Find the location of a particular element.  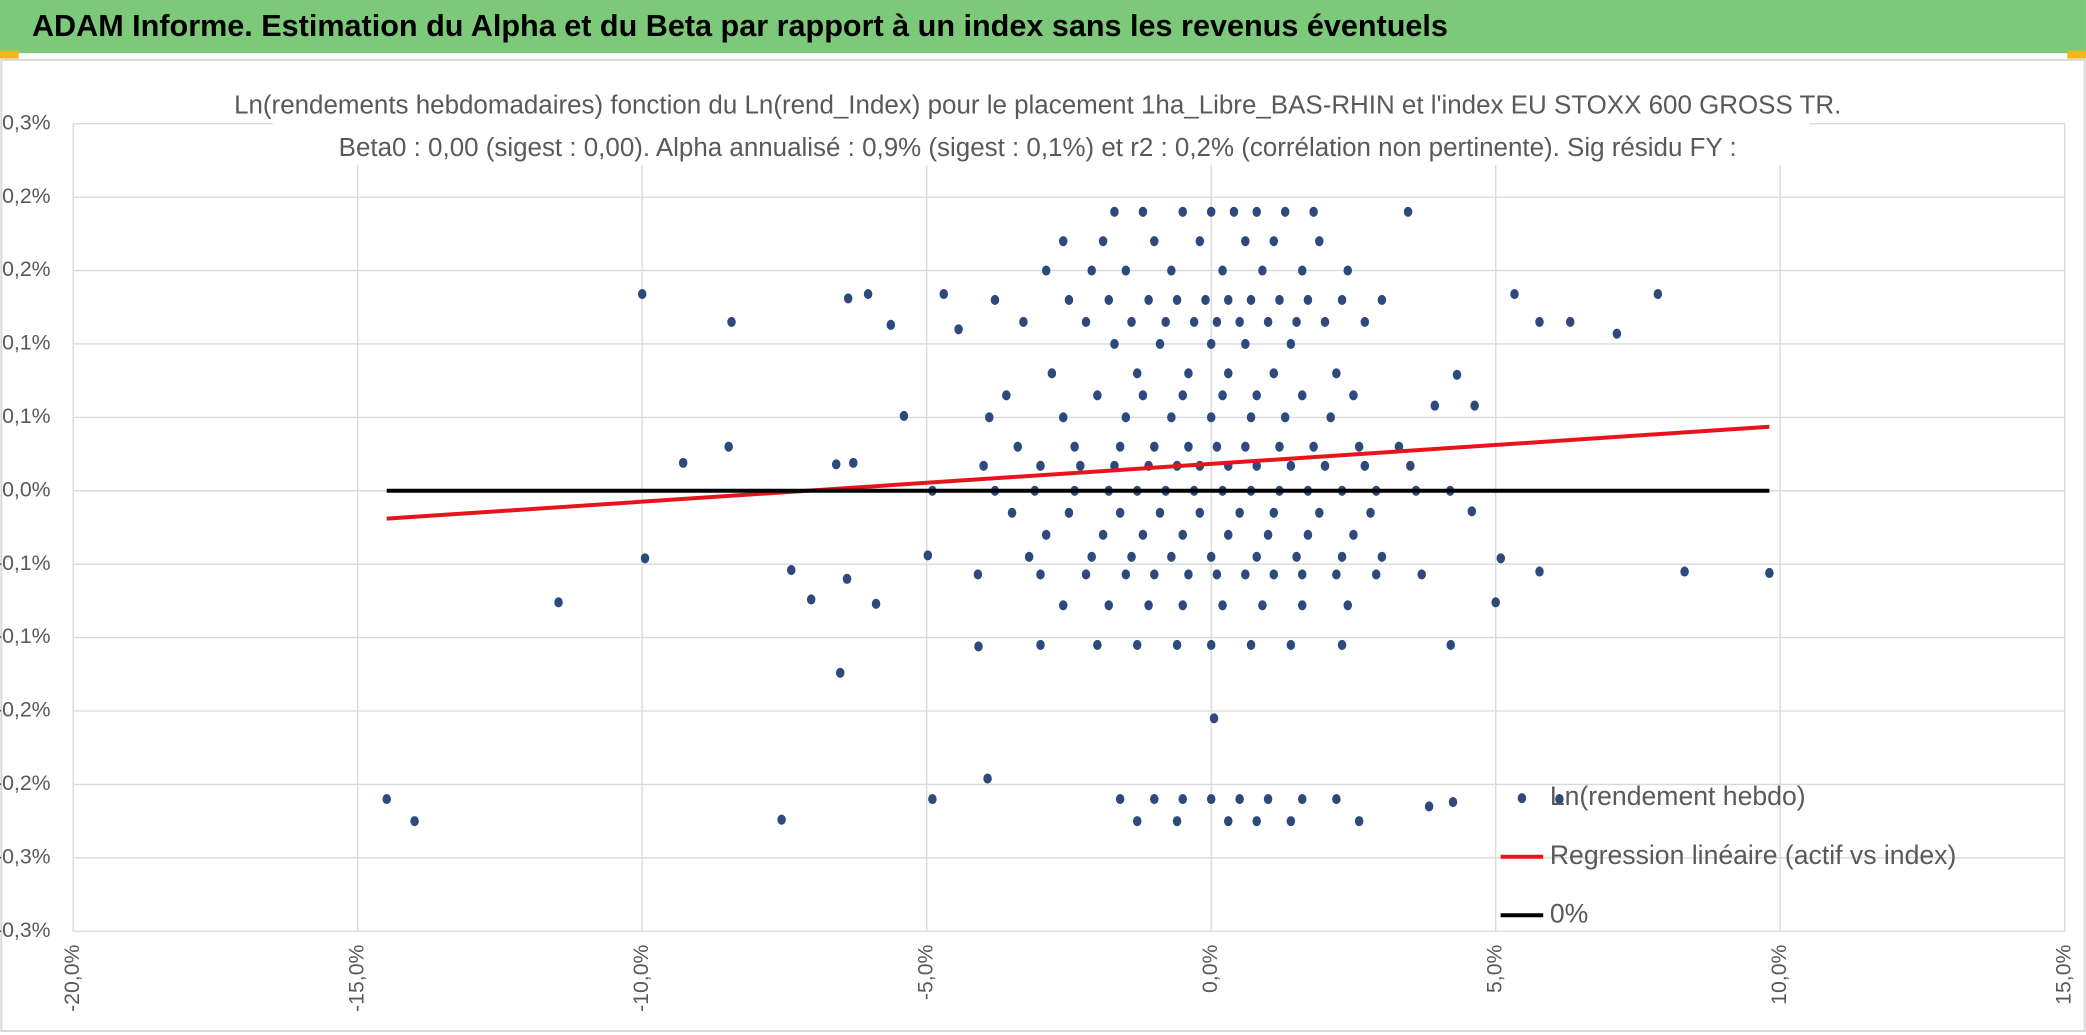

y-tick-label: -0,2% is located at coordinates (25, 710).